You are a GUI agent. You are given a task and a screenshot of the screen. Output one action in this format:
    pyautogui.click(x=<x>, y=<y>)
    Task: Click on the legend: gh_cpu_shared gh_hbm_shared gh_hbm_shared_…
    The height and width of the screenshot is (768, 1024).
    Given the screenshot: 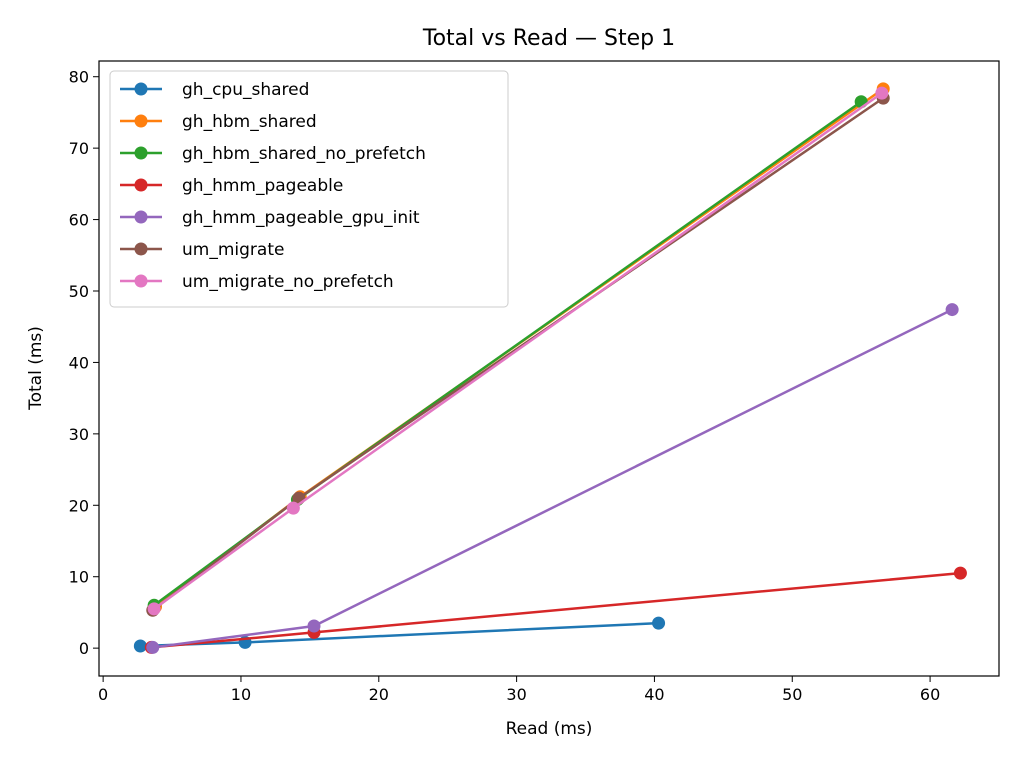 What is the action you would take?
    pyautogui.click(x=309, y=189)
    